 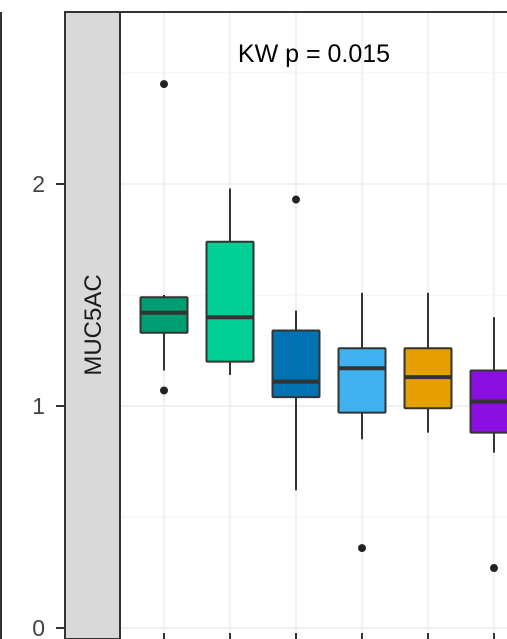 I want to click on kw-annotation: KW p = 0.015, so click(x=314, y=54).